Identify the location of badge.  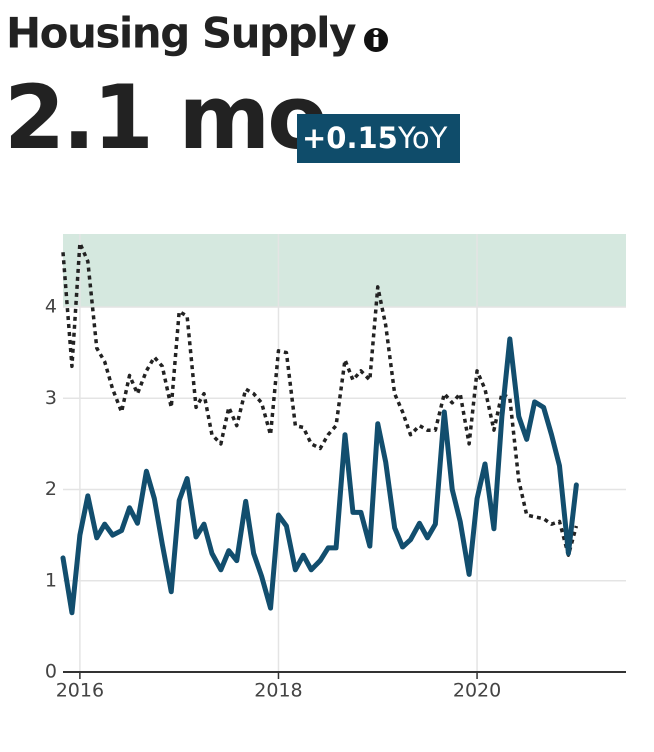
(378, 138).